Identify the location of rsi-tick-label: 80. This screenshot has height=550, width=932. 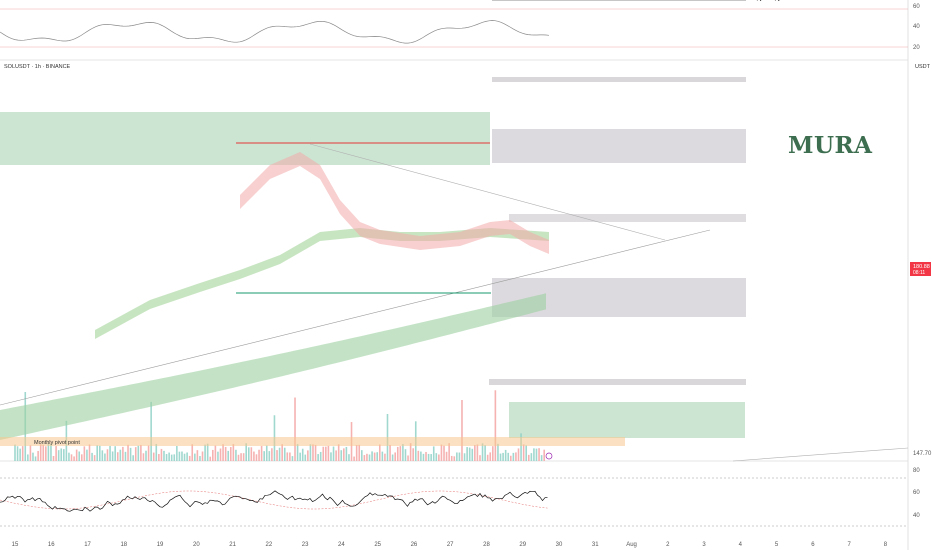
(916, 471).